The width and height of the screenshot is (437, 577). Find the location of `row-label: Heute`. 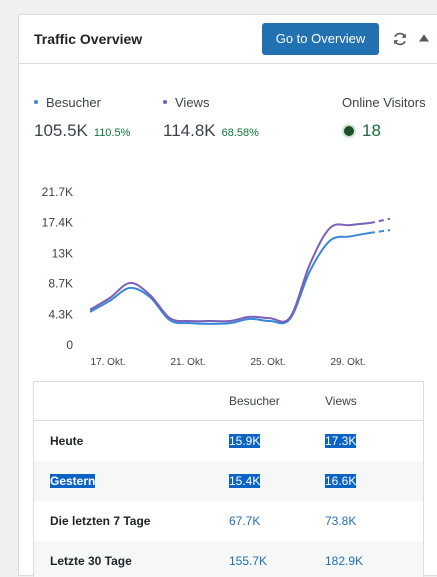

row-label: Heute is located at coordinates (67, 441).